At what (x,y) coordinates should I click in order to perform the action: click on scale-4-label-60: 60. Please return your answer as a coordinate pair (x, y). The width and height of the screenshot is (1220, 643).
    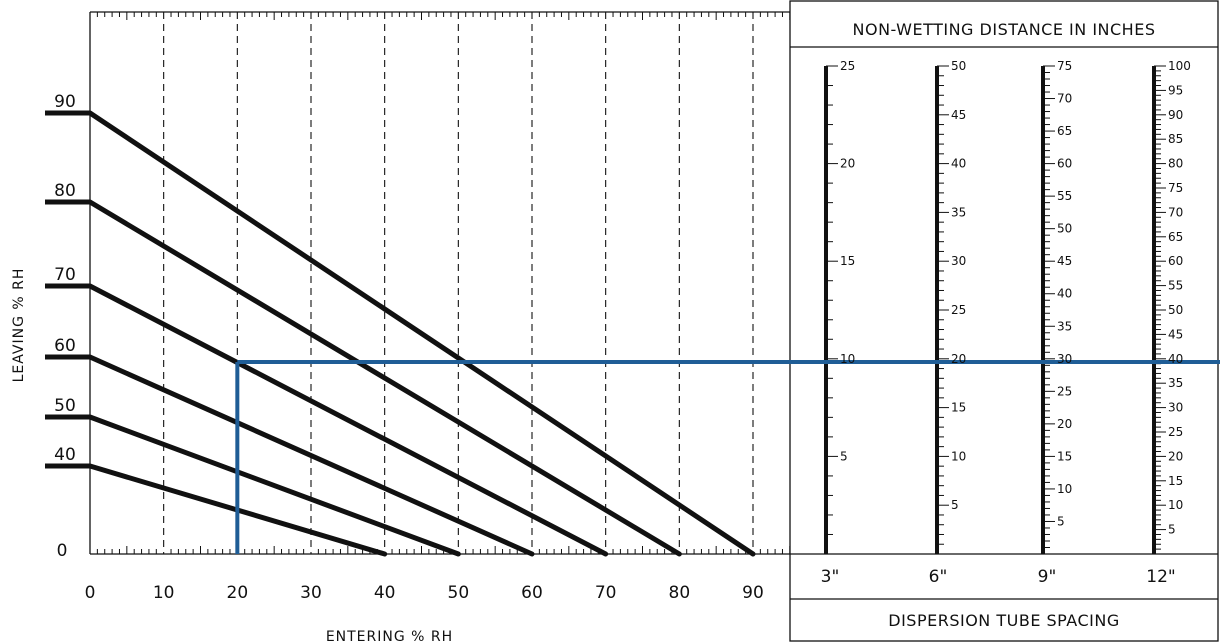
    Looking at the image, I should click on (1175, 261).